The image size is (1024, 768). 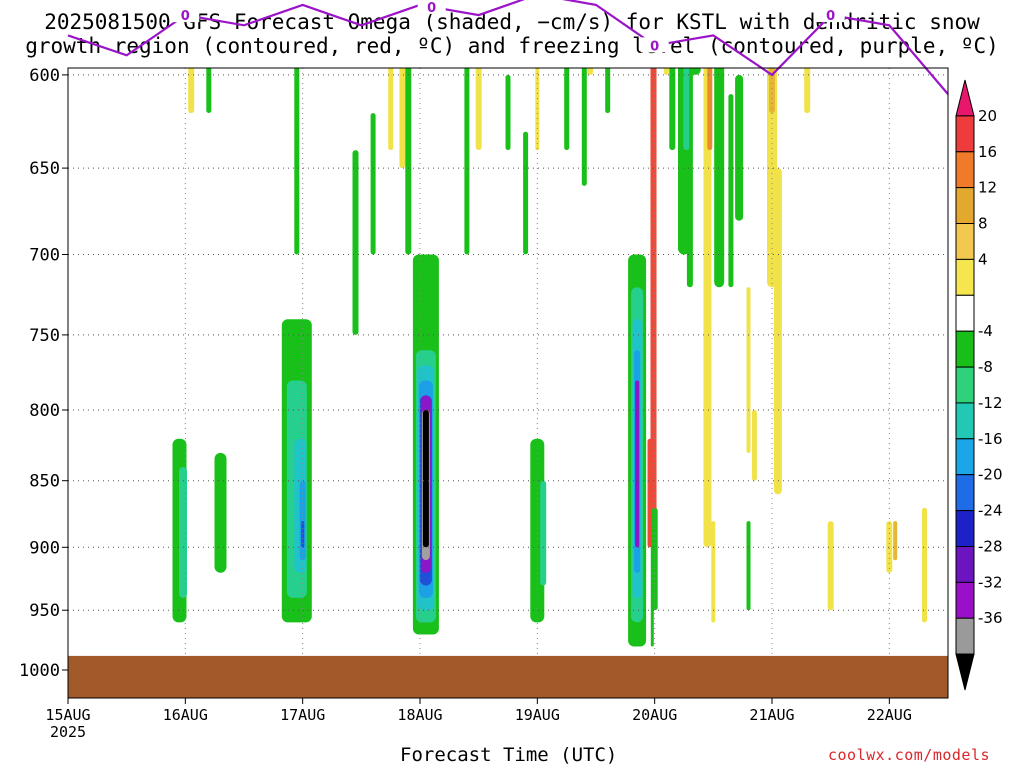 What do you see at coordinates (509, 755) in the screenshot?
I see `x-axis-label: Forecast Time (UTC)` at bounding box center [509, 755].